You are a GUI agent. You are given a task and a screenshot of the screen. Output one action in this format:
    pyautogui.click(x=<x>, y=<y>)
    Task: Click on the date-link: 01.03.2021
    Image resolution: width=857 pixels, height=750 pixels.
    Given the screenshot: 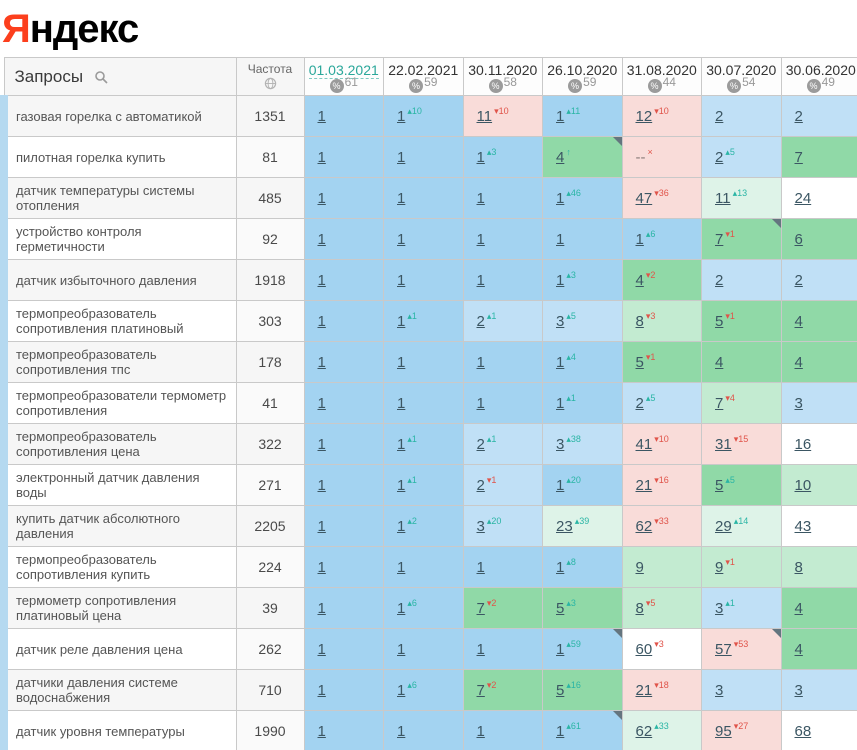 What is the action you would take?
    pyautogui.click(x=343, y=70)
    